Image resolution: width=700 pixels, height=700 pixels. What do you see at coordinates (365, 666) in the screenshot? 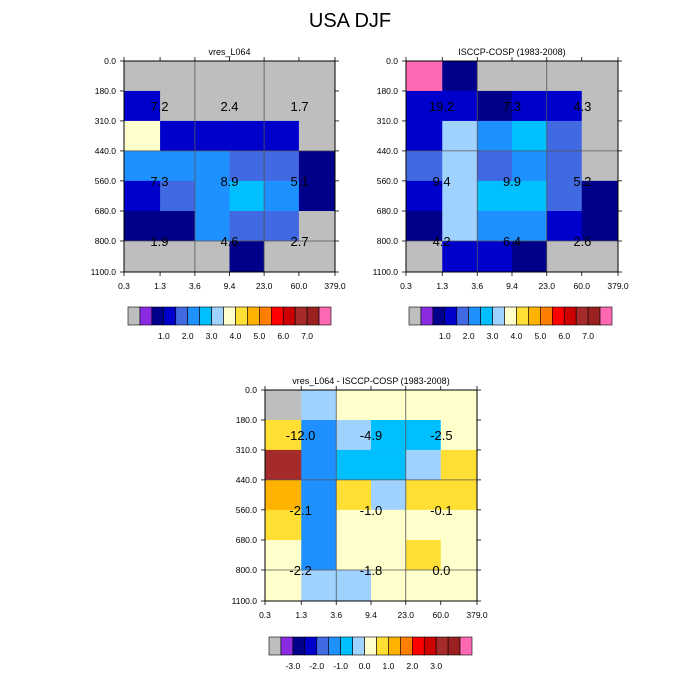
I see `colorbar-label: 0.0` at bounding box center [365, 666].